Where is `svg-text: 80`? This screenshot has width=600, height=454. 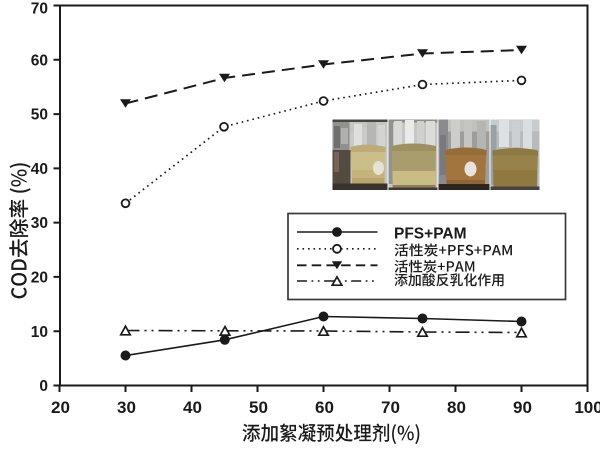
svg-text: 80 is located at coordinates (456, 407).